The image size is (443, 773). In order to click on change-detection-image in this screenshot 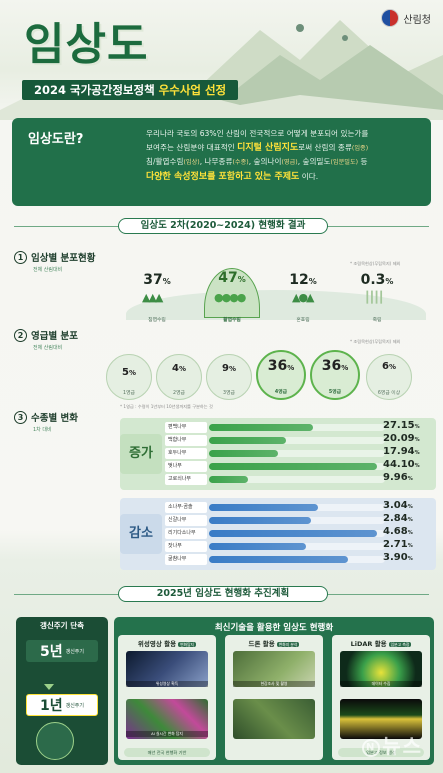, I will do `click(167, 719)`.